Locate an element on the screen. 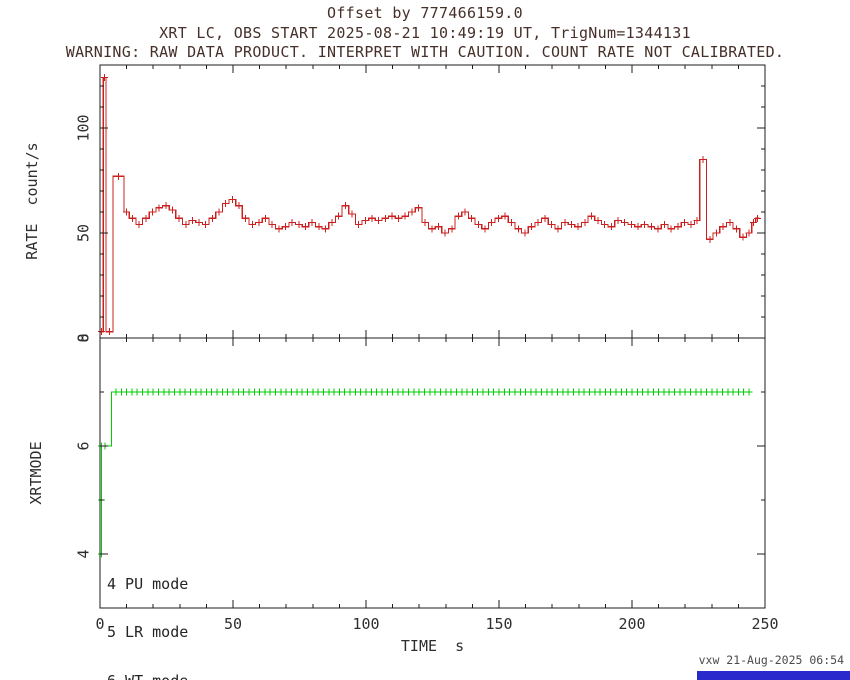 This screenshot has width=850, height=680. legend-pu-mode: 4 PU mode is located at coordinates (148, 583).